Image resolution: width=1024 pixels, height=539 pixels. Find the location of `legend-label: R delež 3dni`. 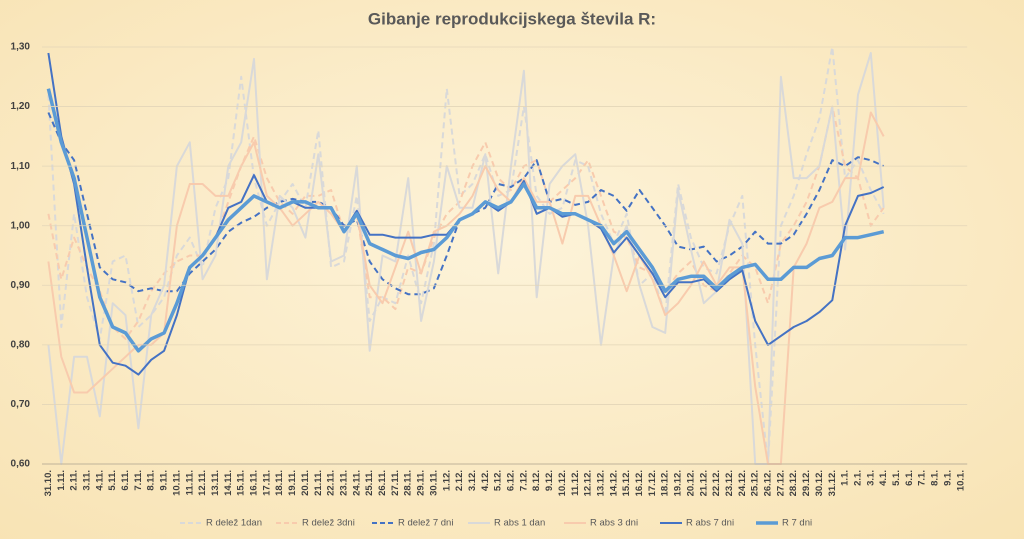

legend-label: R delež 3dni is located at coordinates (328, 523).